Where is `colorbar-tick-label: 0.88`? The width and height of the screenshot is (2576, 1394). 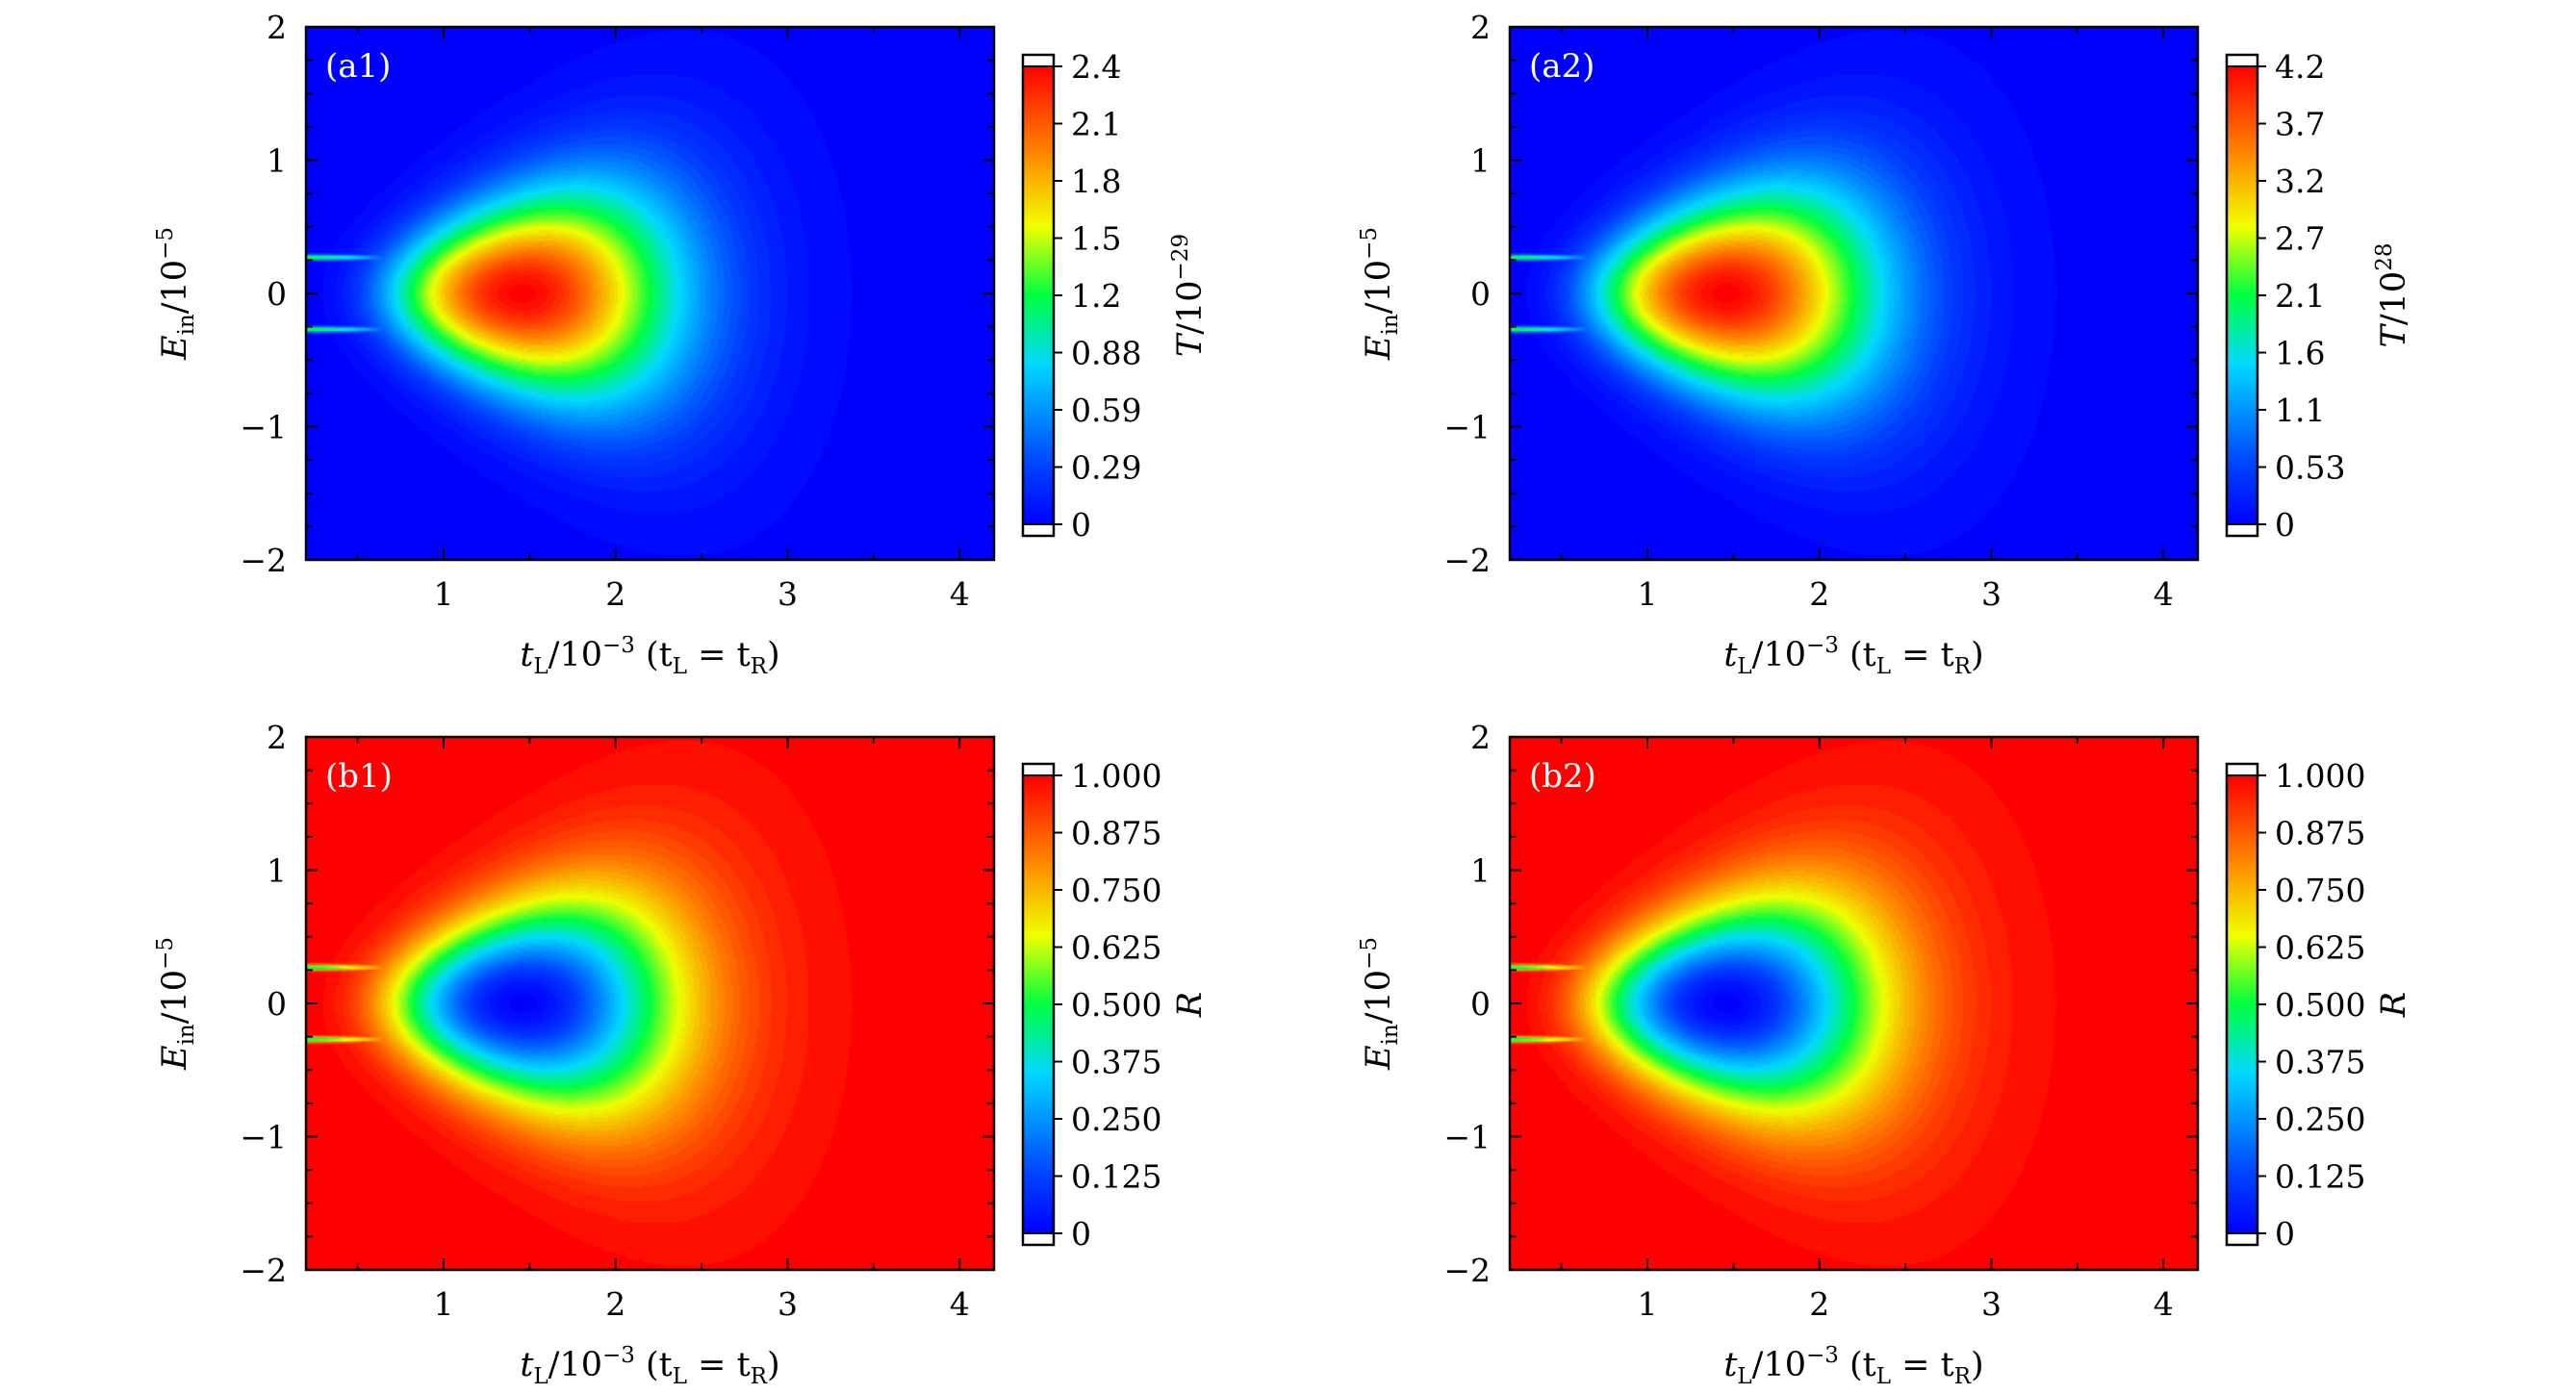 colorbar-tick-label: 0.88 is located at coordinates (1106, 354).